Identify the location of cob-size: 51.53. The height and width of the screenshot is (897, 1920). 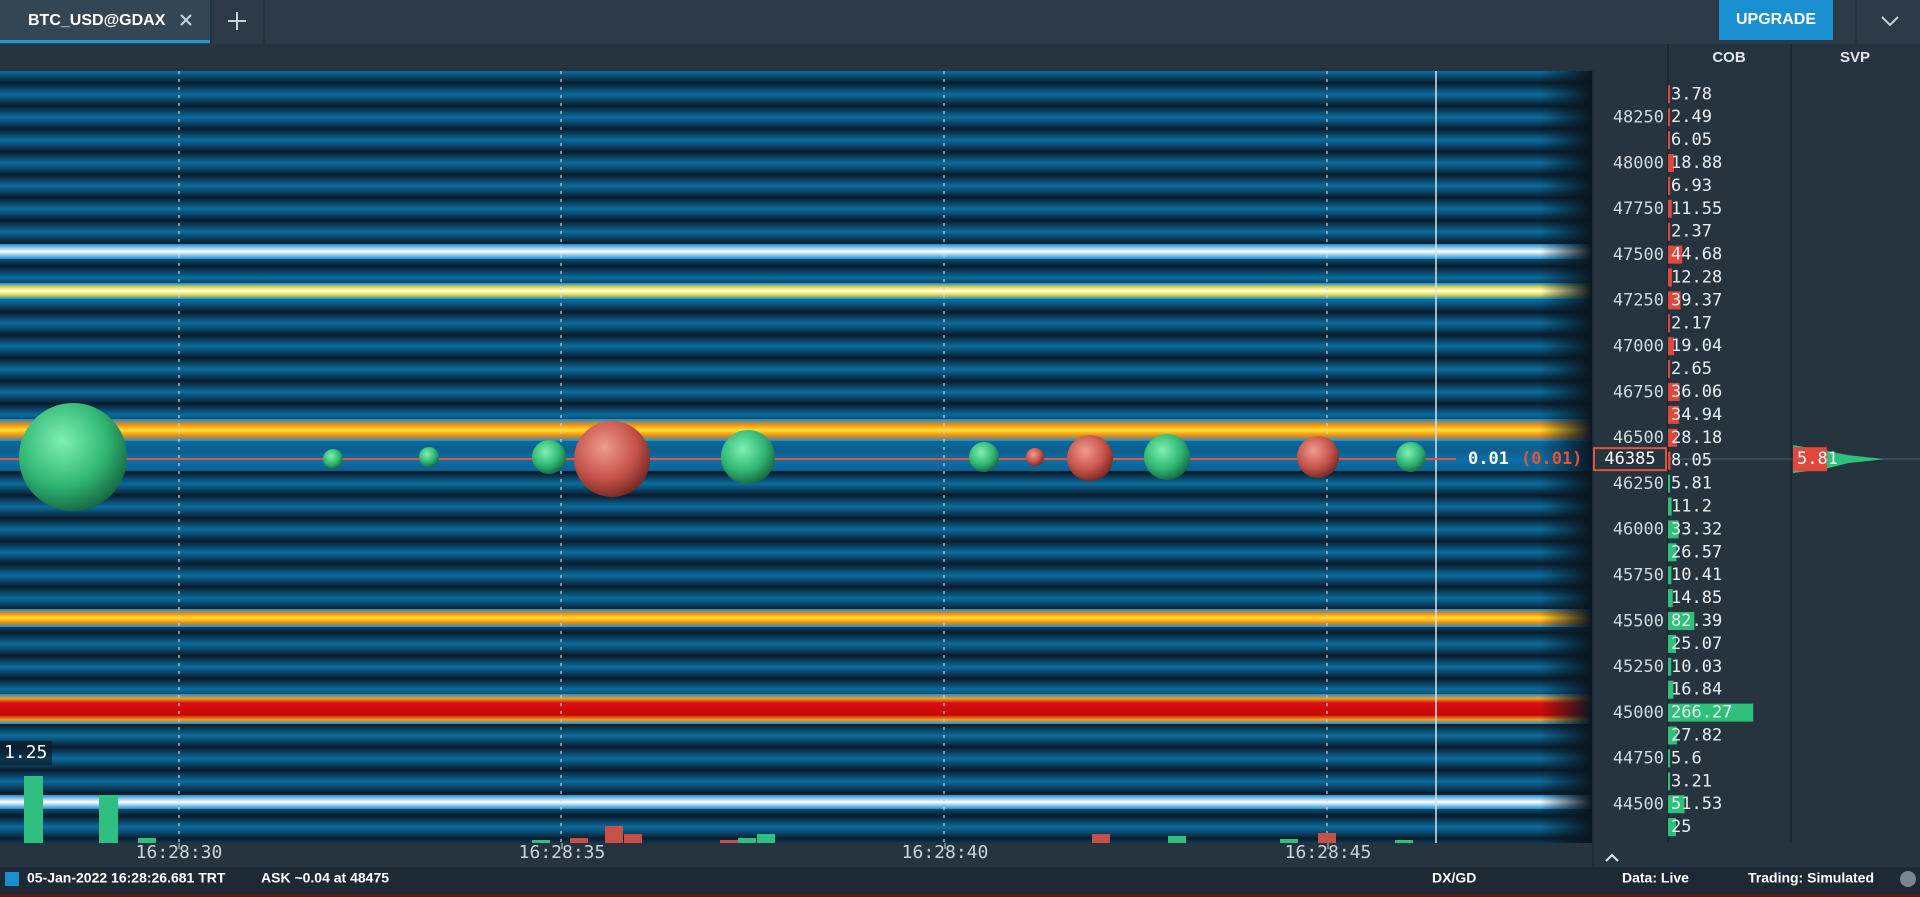
(1696, 804).